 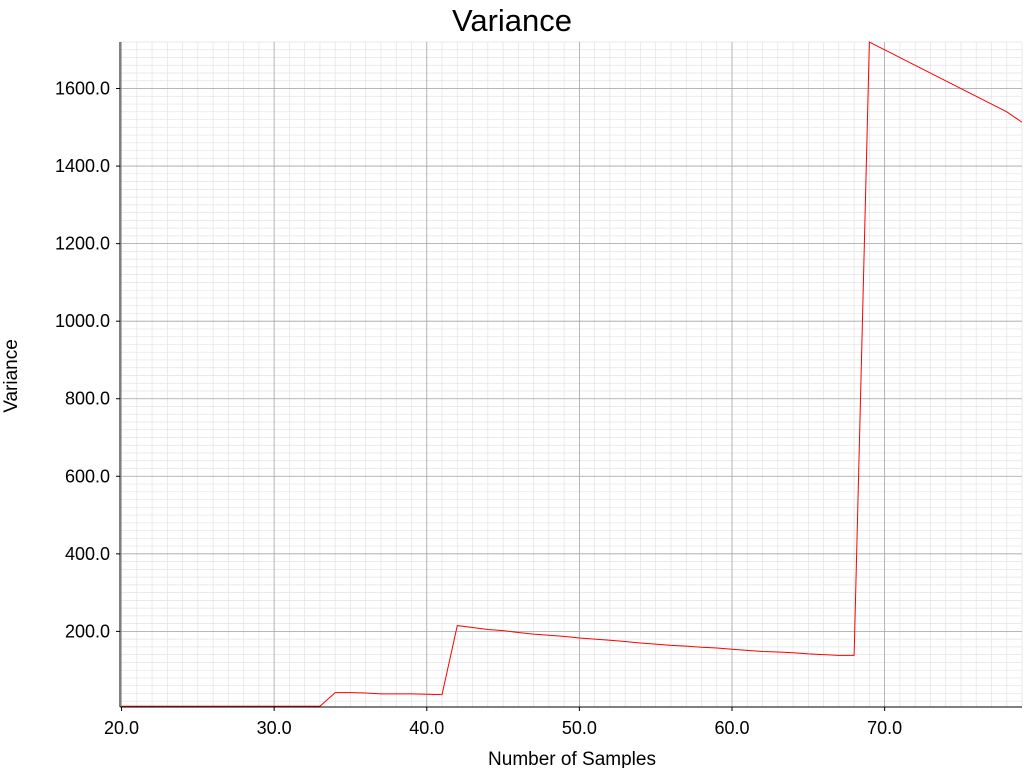 I want to click on y-tick-label: 1000.0, so click(x=82, y=321).